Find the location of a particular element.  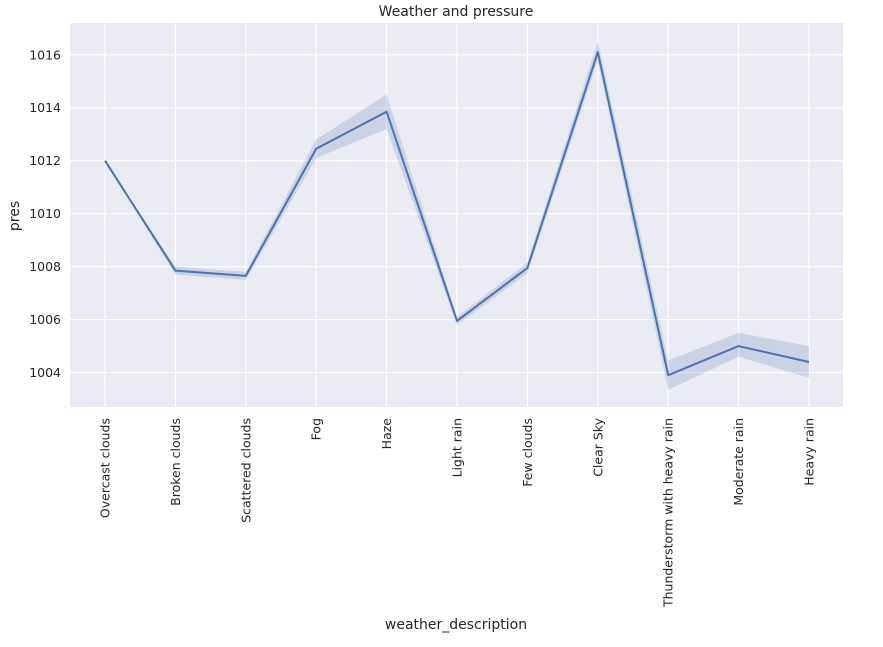

chart-title: Weather and pressure is located at coordinates (456, 12).